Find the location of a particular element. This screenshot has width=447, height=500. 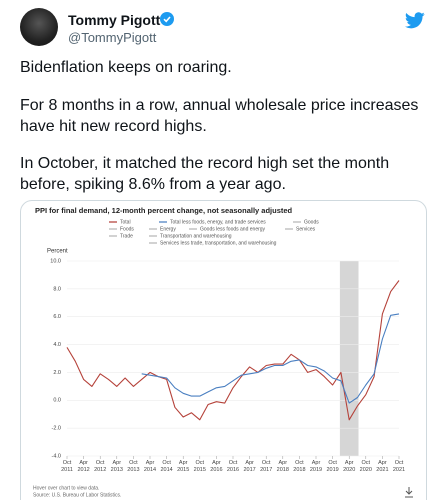

x-tick-label: Apr 2014 is located at coordinates (150, 466).